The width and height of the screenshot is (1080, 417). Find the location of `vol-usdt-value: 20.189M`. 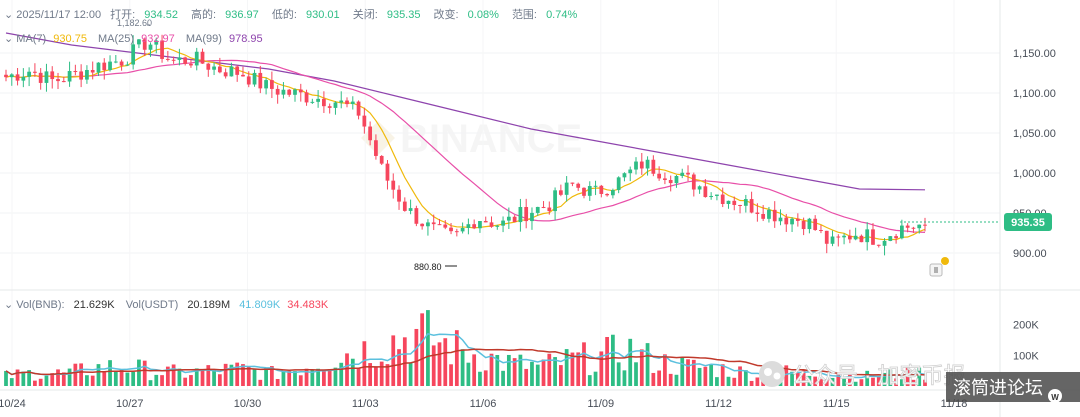

vol-usdt-value: 20.189M is located at coordinates (209, 305).